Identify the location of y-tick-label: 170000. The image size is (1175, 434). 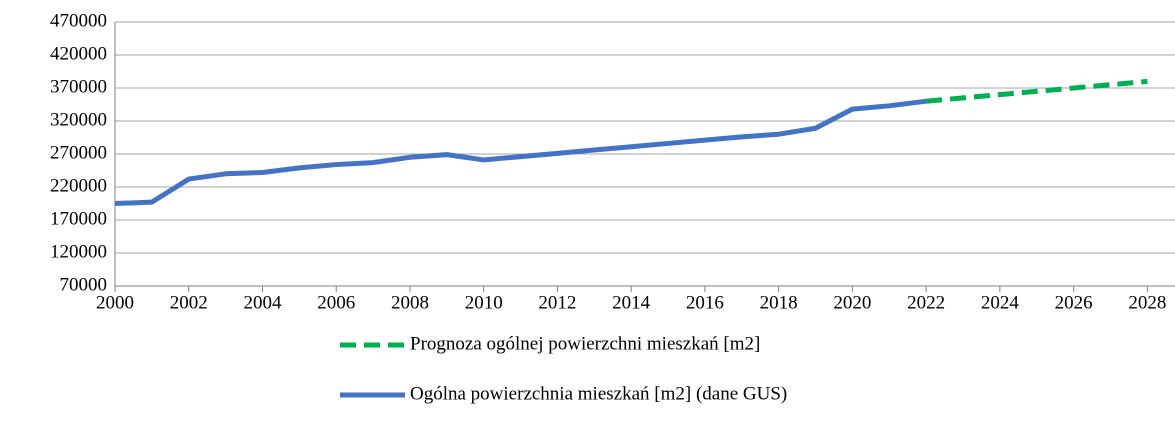
(78, 218).